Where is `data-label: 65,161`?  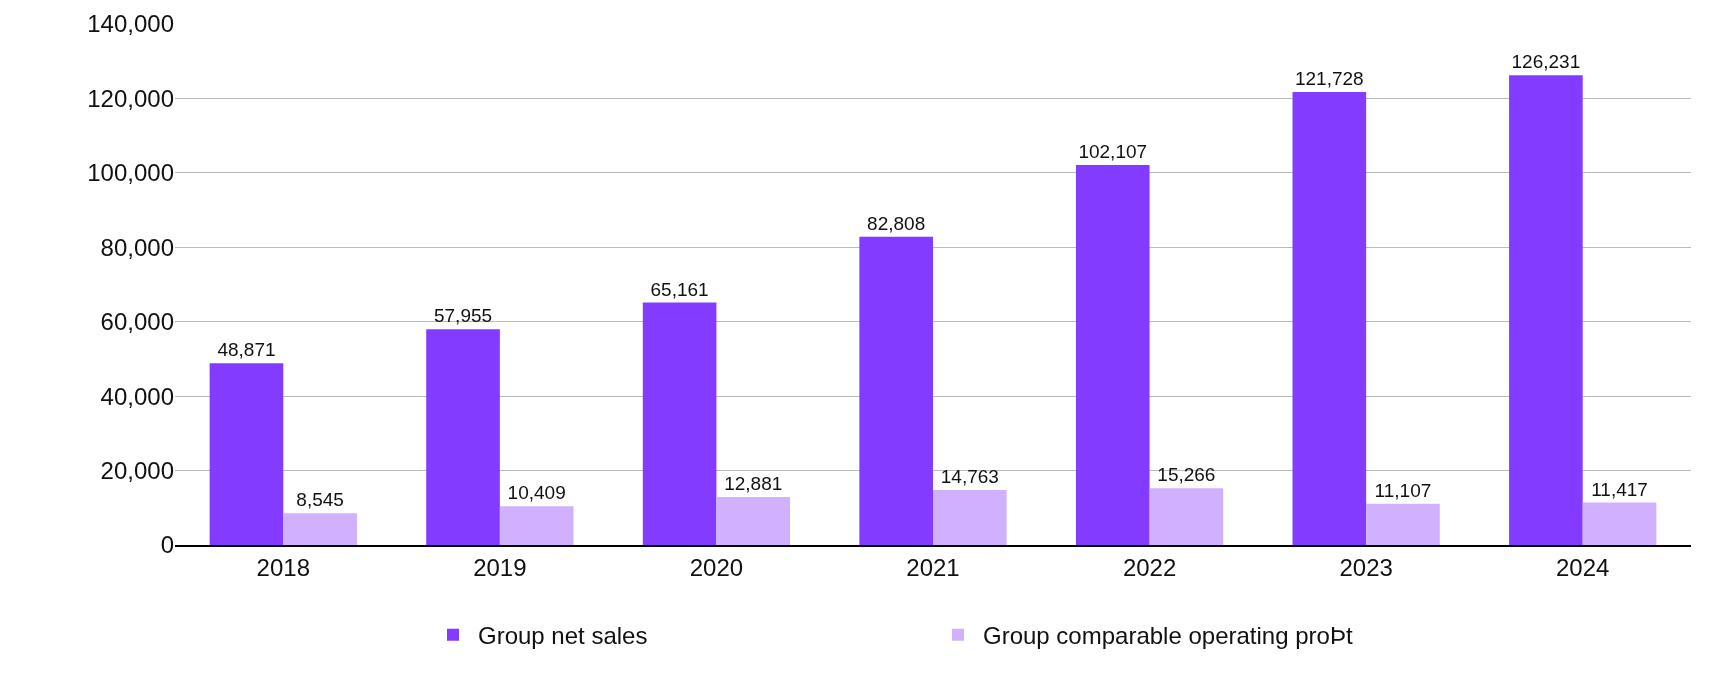 data-label: 65,161 is located at coordinates (679, 289).